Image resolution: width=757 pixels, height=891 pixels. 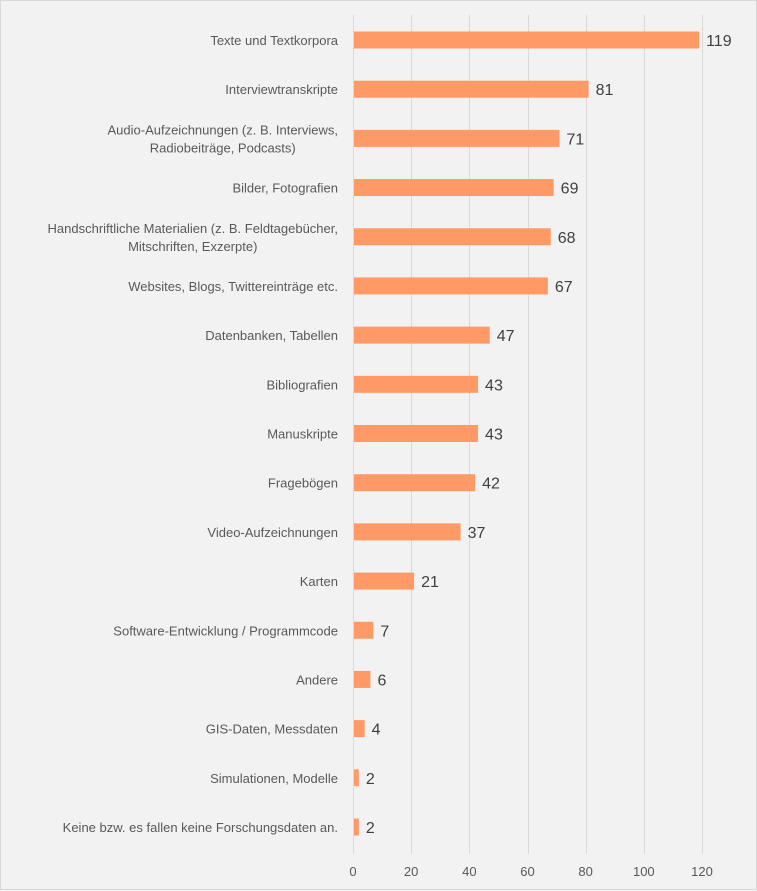 I want to click on x-axis-ticks: 0 20 40 60 80 100 120, so click(x=530, y=871).